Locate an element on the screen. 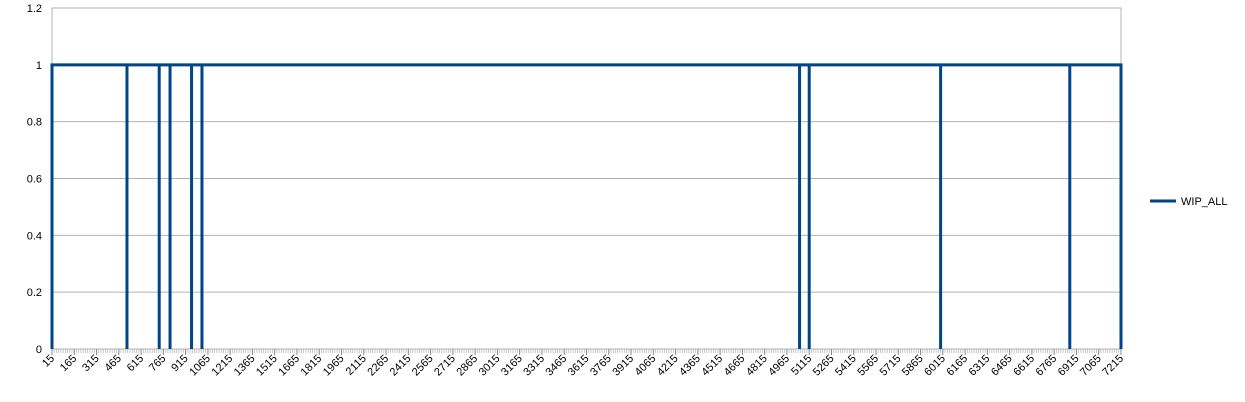  x-tick-label: 5715 is located at coordinates (891, 366).